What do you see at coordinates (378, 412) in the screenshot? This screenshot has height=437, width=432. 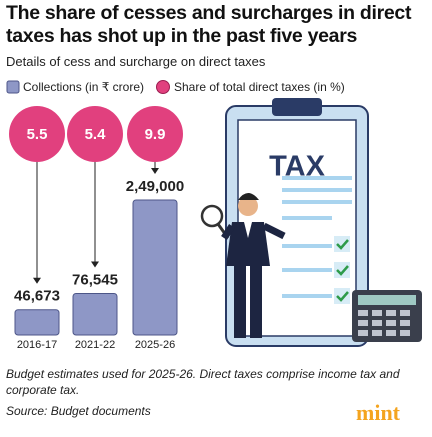 I see `brand-logo: mint` at bounding box center [378, 412].